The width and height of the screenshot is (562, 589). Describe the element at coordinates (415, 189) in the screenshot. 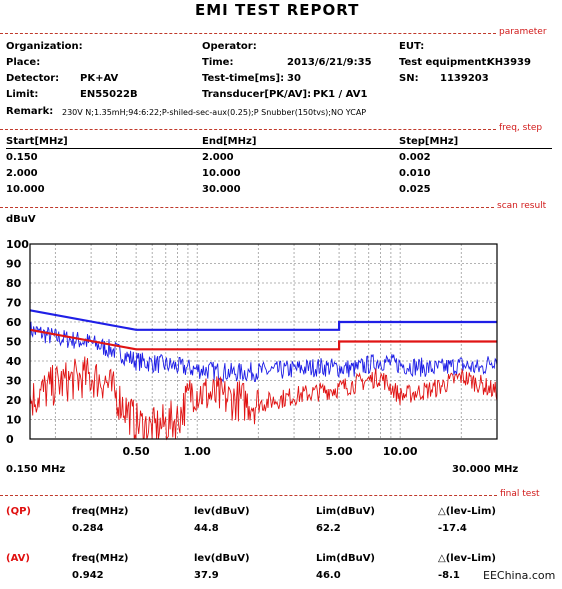

I see `freq-row-3-step: 0.025` at that location.